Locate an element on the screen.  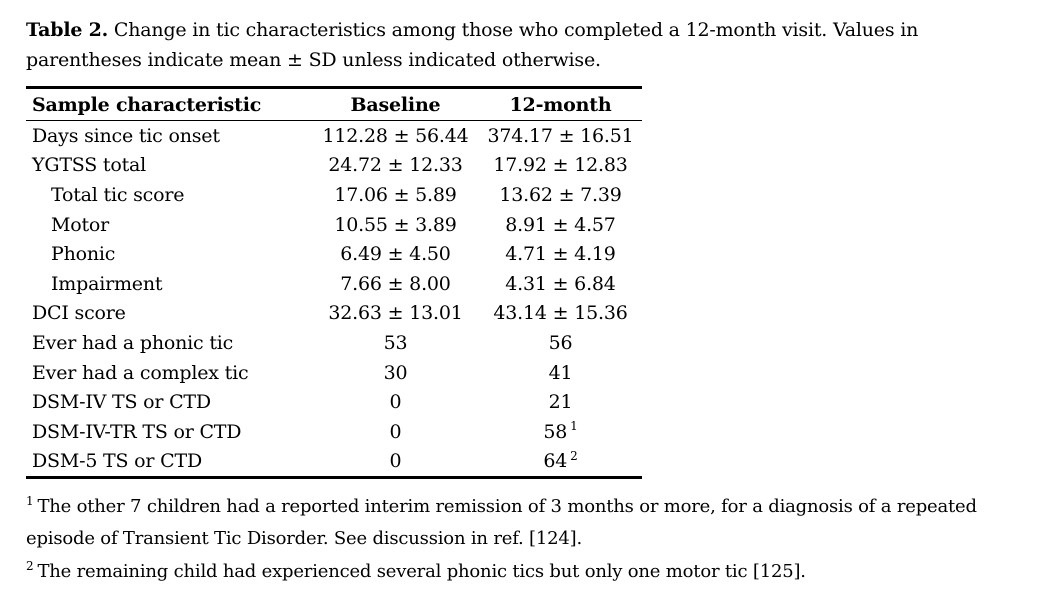
month12-cell: 43.14 ± 15.36 is located at coordinates (560, 313).